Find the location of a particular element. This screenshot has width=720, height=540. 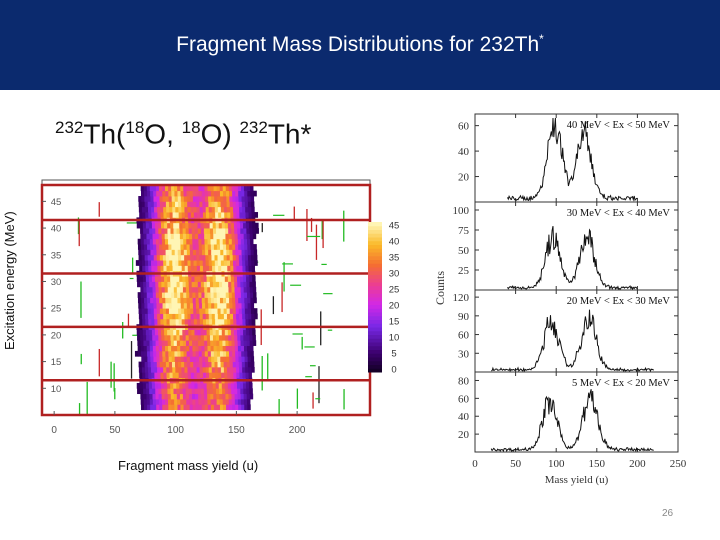

x-tick-label: 100 is located at coordinates (175, 430).